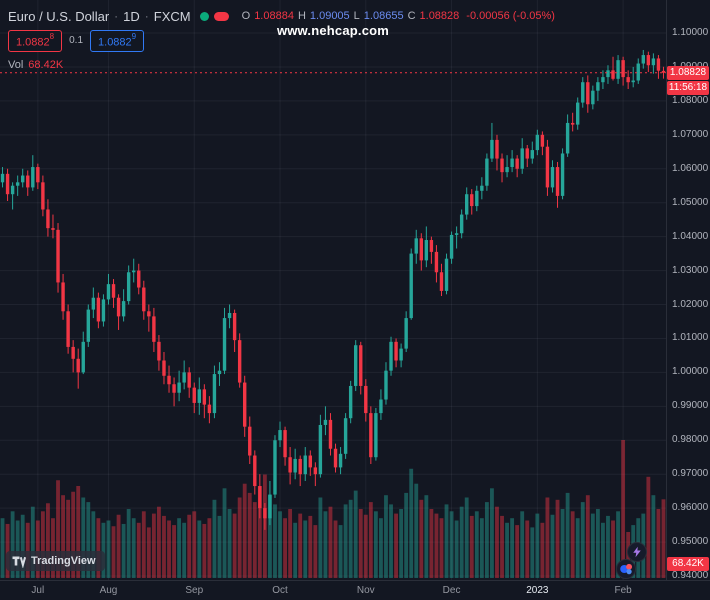  I want to click on price-tick-label: 1.01000, so click(690, 338).